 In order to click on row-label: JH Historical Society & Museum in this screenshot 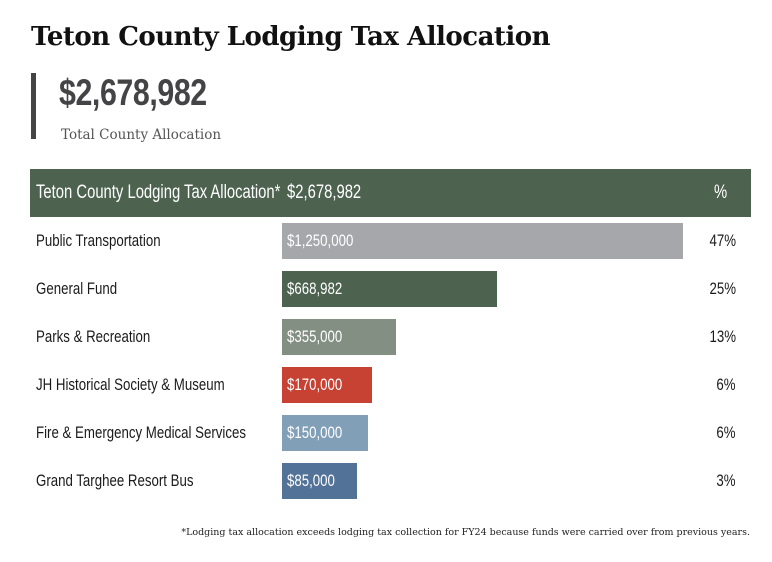, I will do `click(157, 385)`.